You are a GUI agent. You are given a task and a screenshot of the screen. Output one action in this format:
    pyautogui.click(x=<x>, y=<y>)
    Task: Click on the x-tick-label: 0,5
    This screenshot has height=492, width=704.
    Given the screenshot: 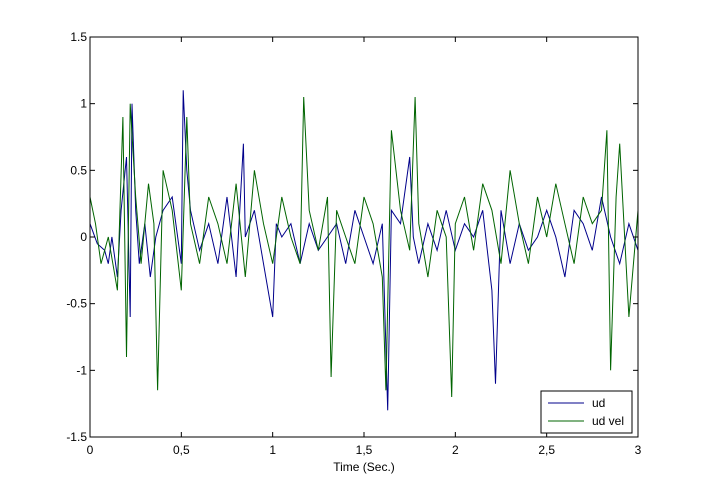 What is the action you would take?
    pyautogui.click(x=181, y=450)
    